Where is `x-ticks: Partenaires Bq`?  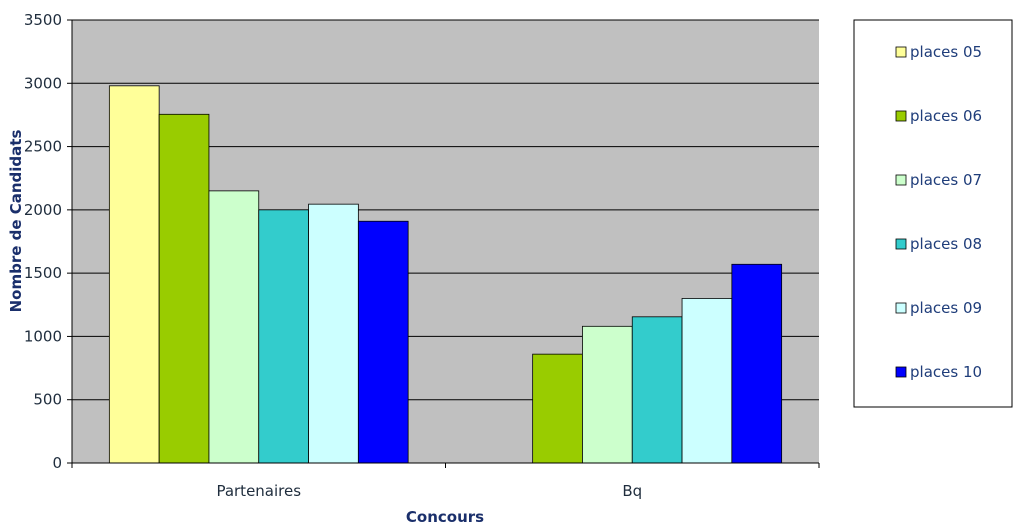 x-ticks: Partenaires Bq is located at coordinates (445, 481).